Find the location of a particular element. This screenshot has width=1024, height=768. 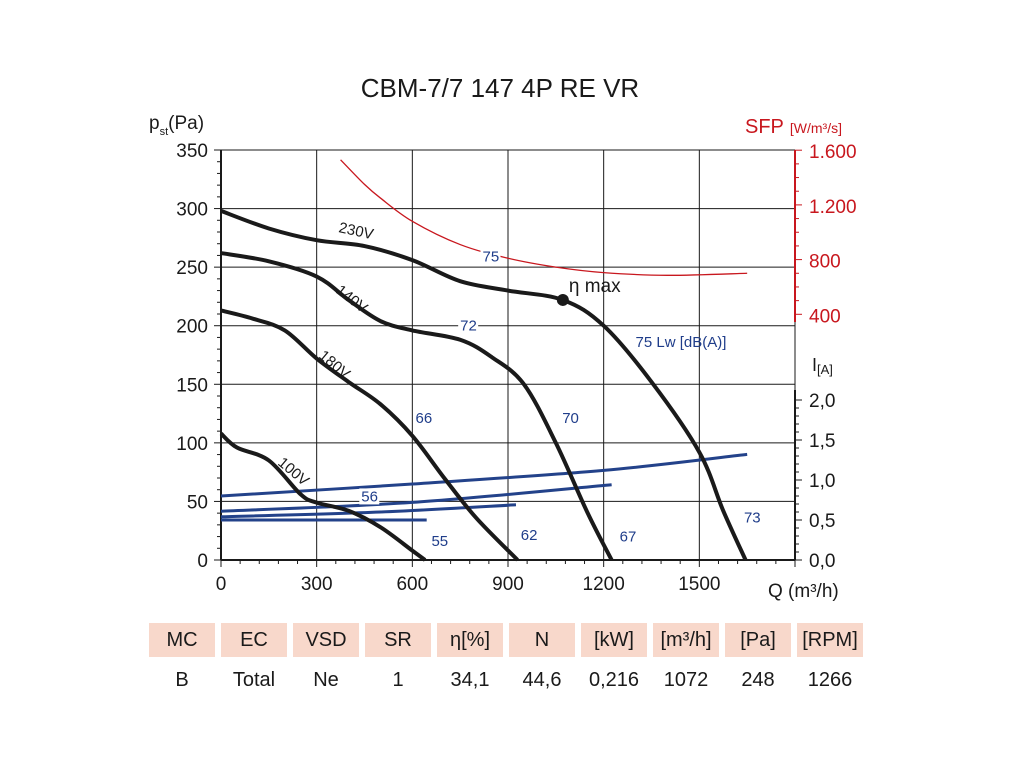

sound-level-label: 70 is located at coordinates (570, 418).